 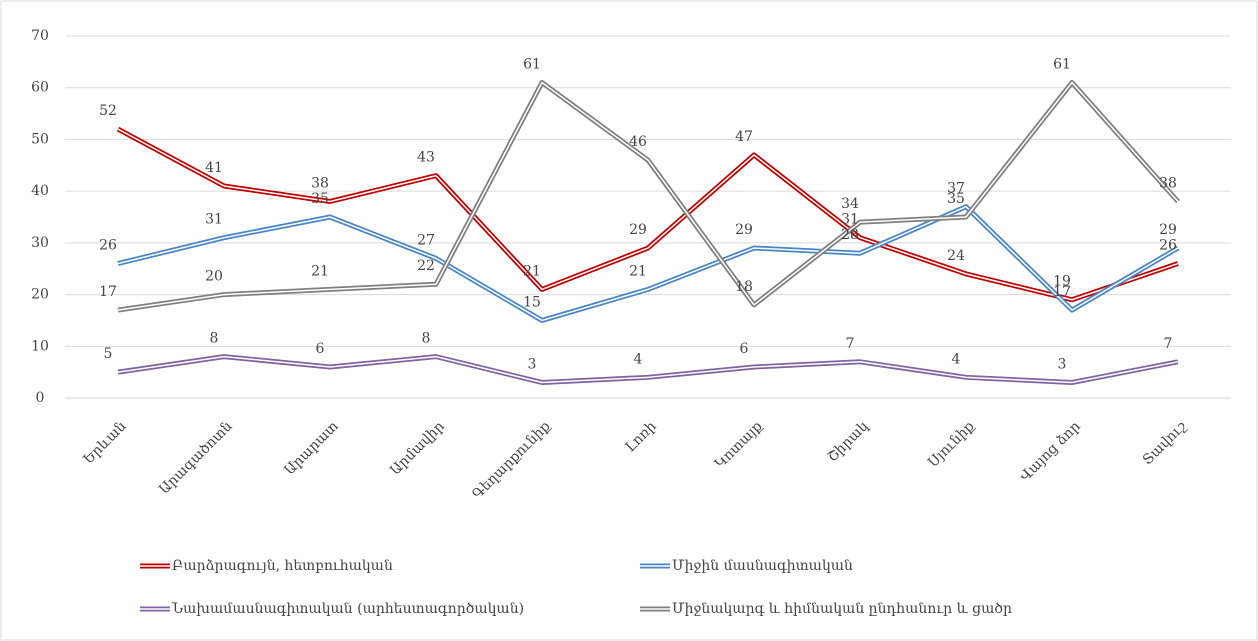 I want to click on y-tick-label: 0, so click(x=40, y=398).